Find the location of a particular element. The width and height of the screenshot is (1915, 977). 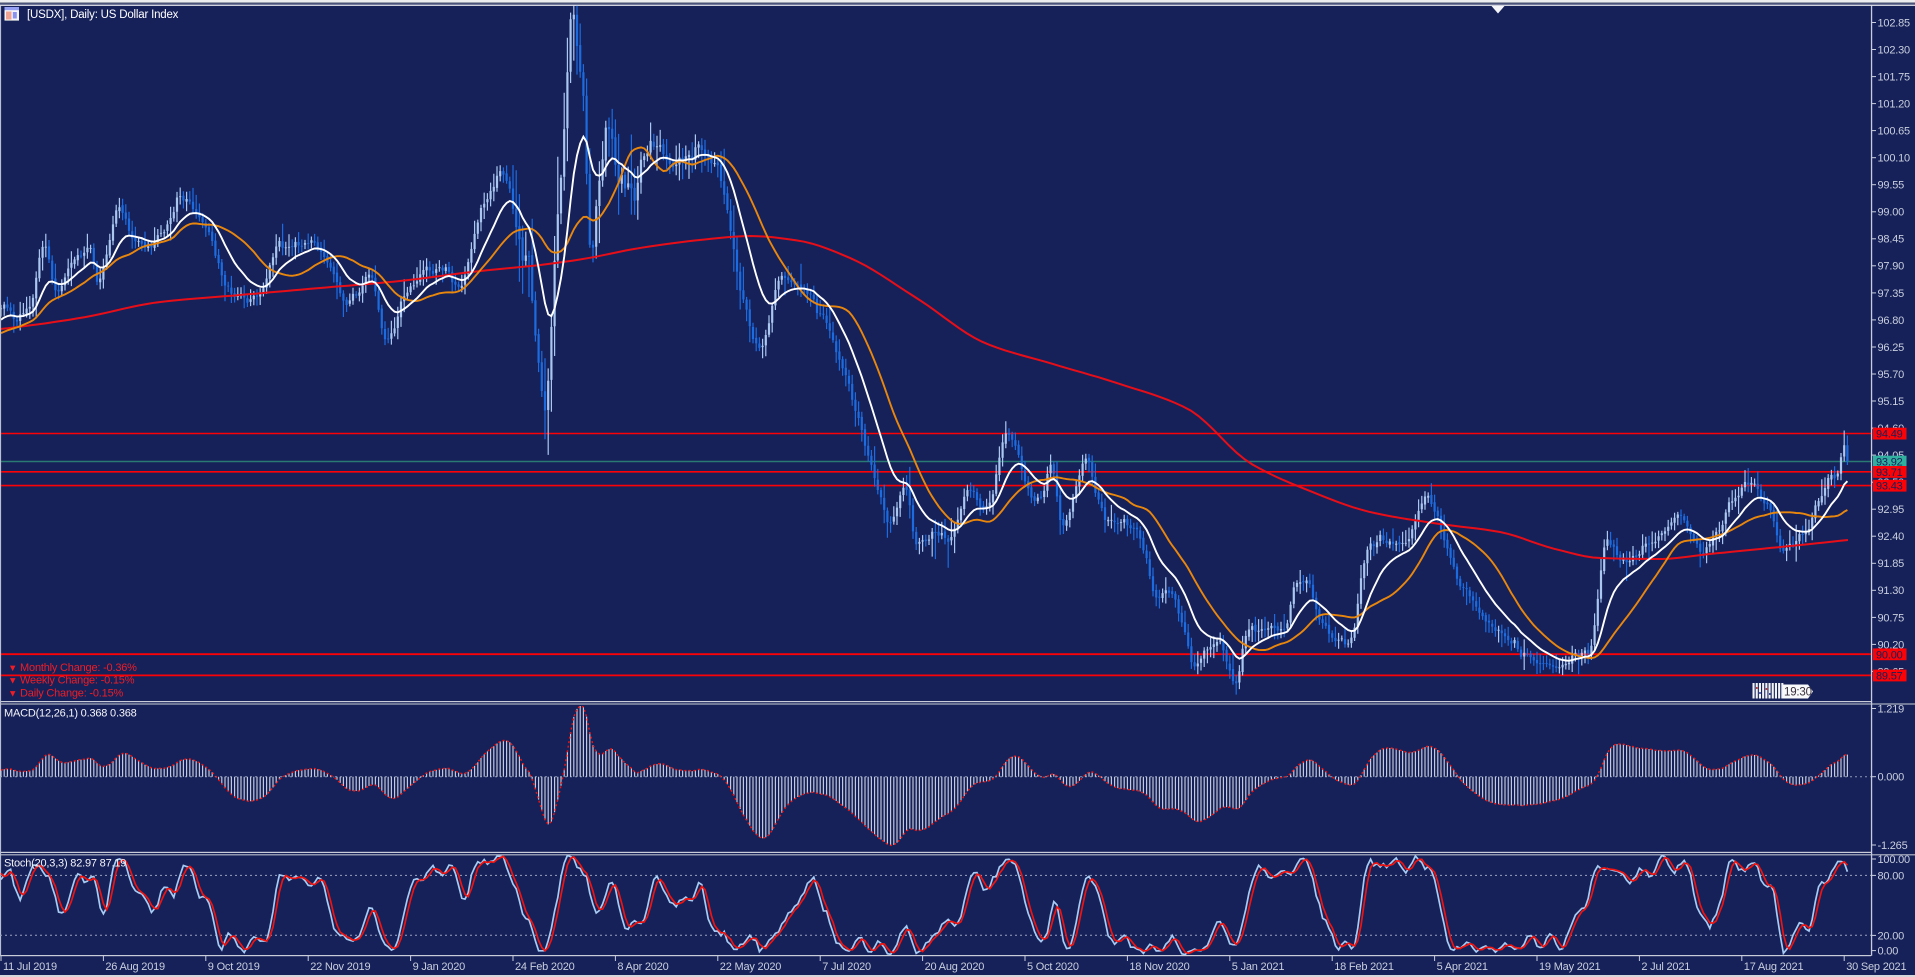

svg-text: 80.00 is located at coordinates (1891, 876).